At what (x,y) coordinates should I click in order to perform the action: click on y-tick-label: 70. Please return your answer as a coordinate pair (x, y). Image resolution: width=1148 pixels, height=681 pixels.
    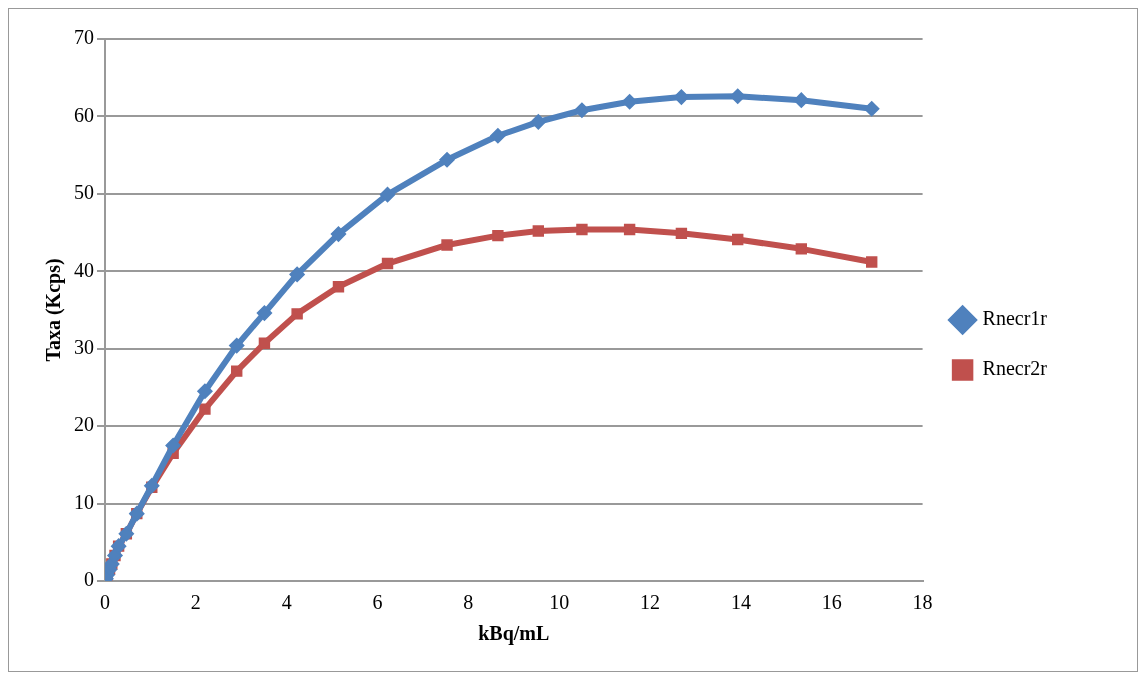
    Looking at the image, I should click on (84, 37).